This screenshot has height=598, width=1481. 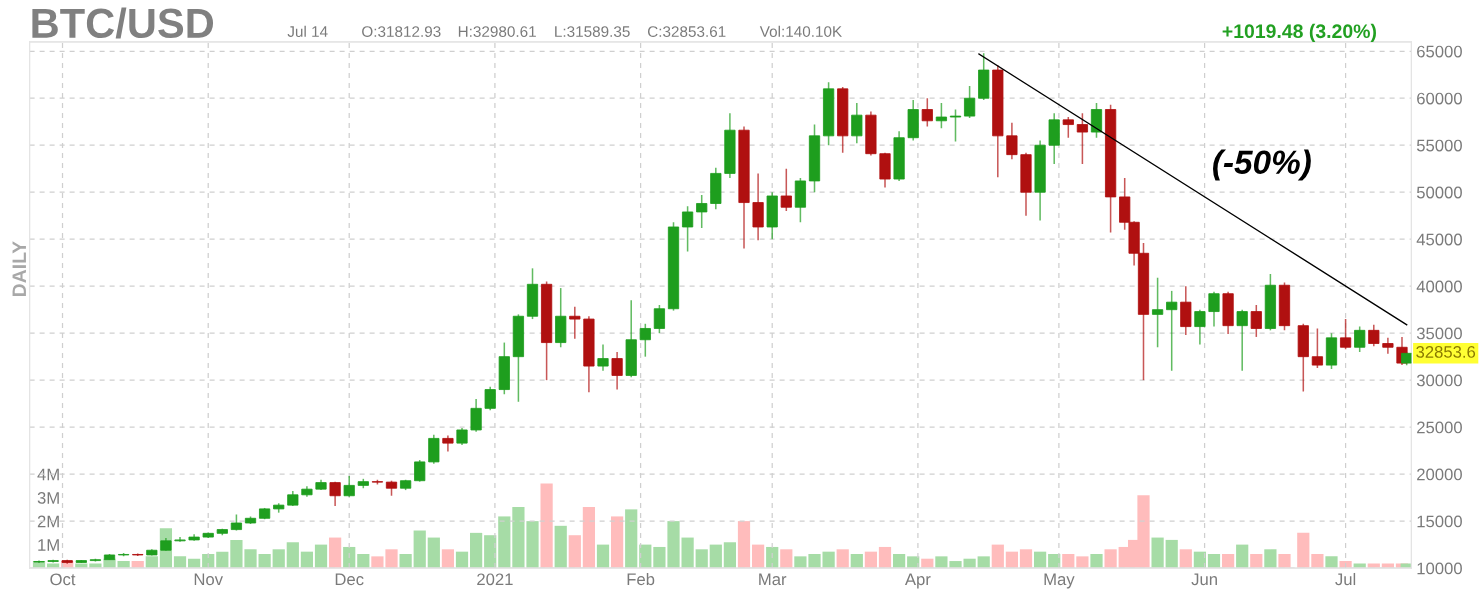 What do you see at coordinates (48, 521) in the screenshot?
I see `y2-tick-label: 2M` at bounding box center [48, 521].